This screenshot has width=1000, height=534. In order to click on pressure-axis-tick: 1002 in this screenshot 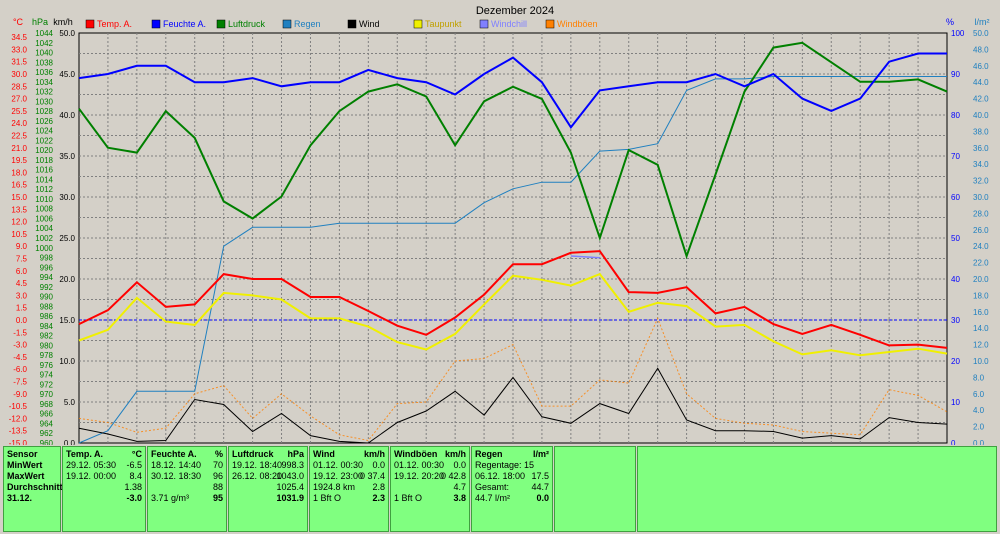, I will do `click(44, 238)`.